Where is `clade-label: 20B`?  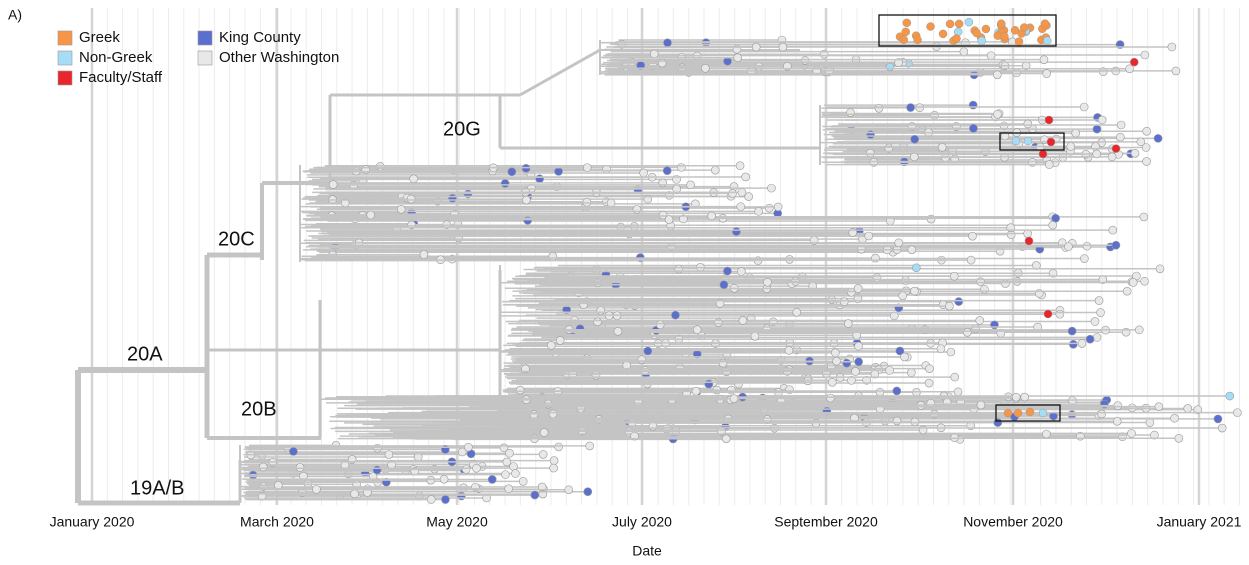 clade-label: 20B is located at coordinates (259, 409).